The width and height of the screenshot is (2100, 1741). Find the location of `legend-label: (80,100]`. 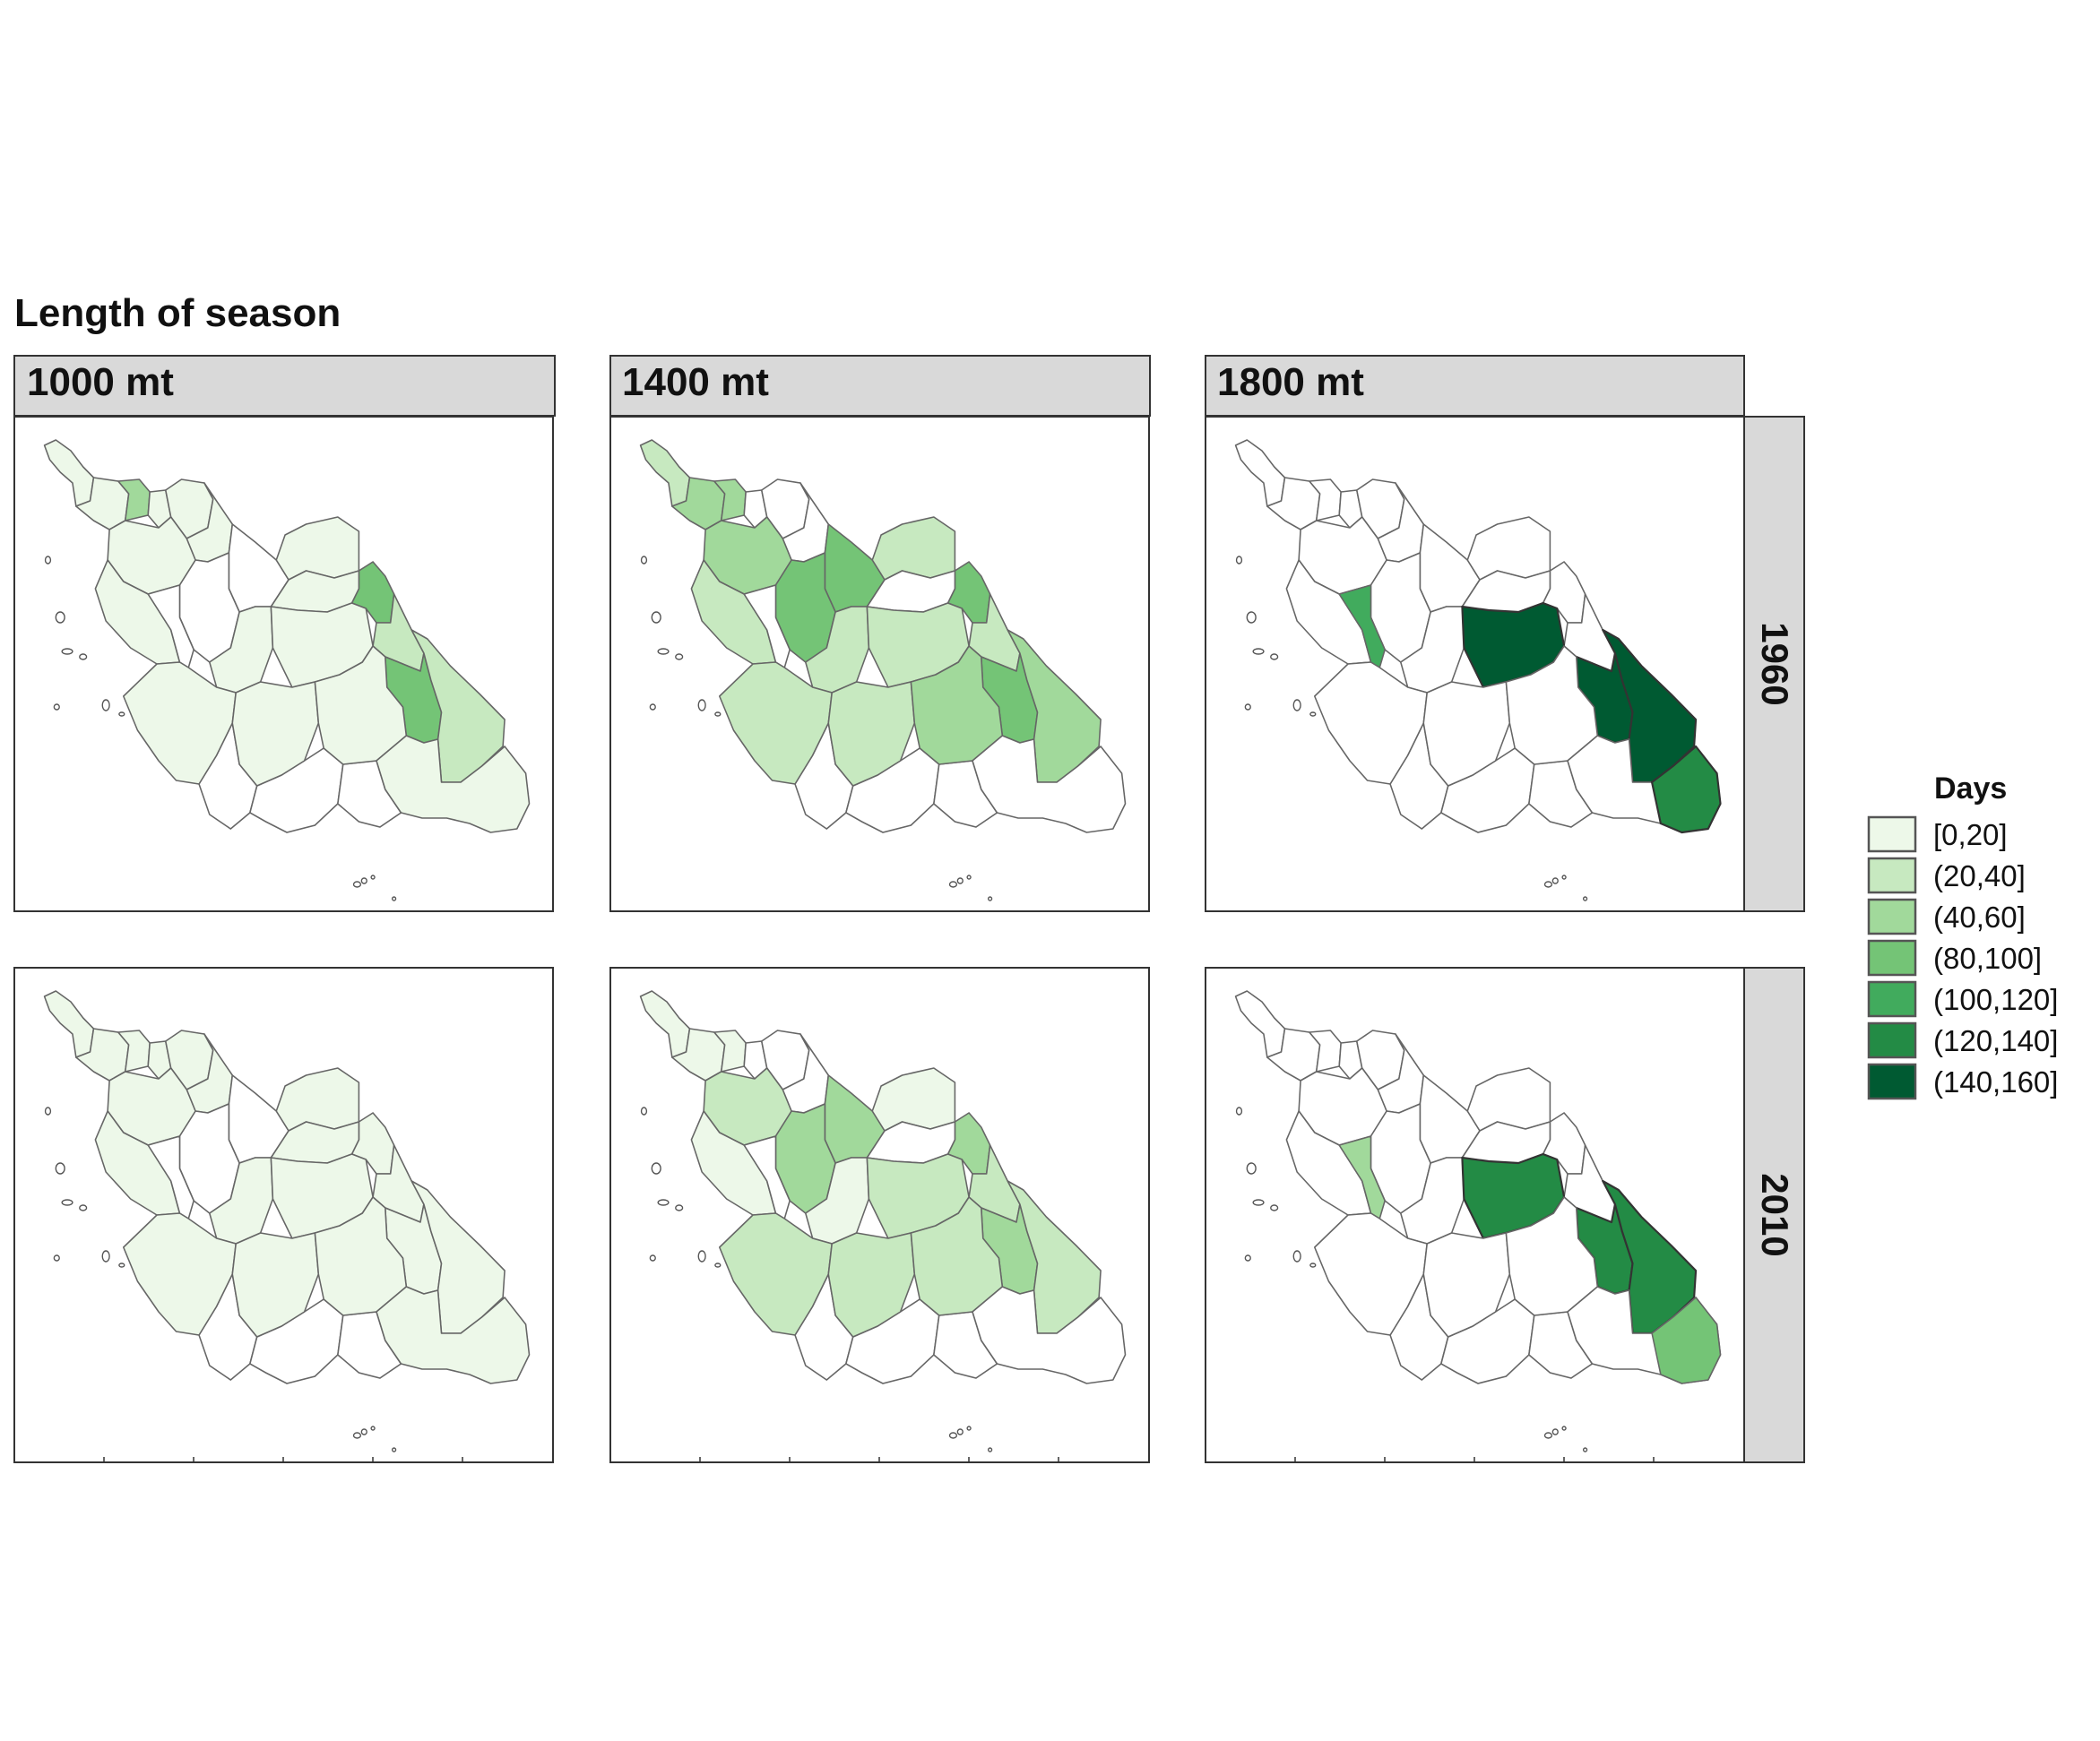

legend-label: (80,100] is located at coordinates (1987, 958).